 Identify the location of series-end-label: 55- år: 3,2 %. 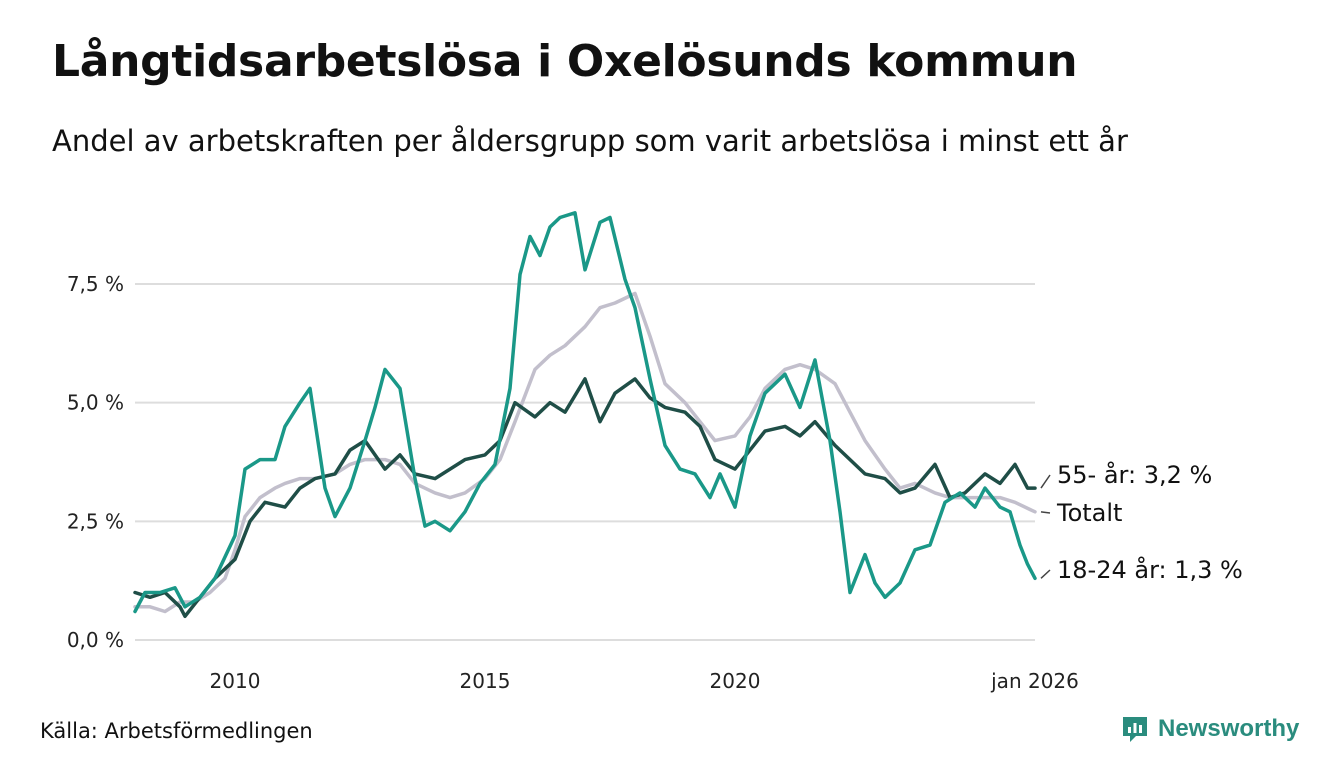
(1134, 474).